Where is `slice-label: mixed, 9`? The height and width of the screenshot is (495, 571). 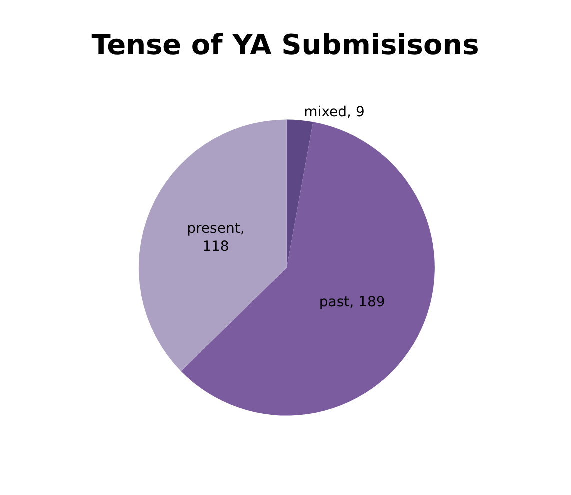
slice-label: mixed, 9 is located at coordinates (334, 112).